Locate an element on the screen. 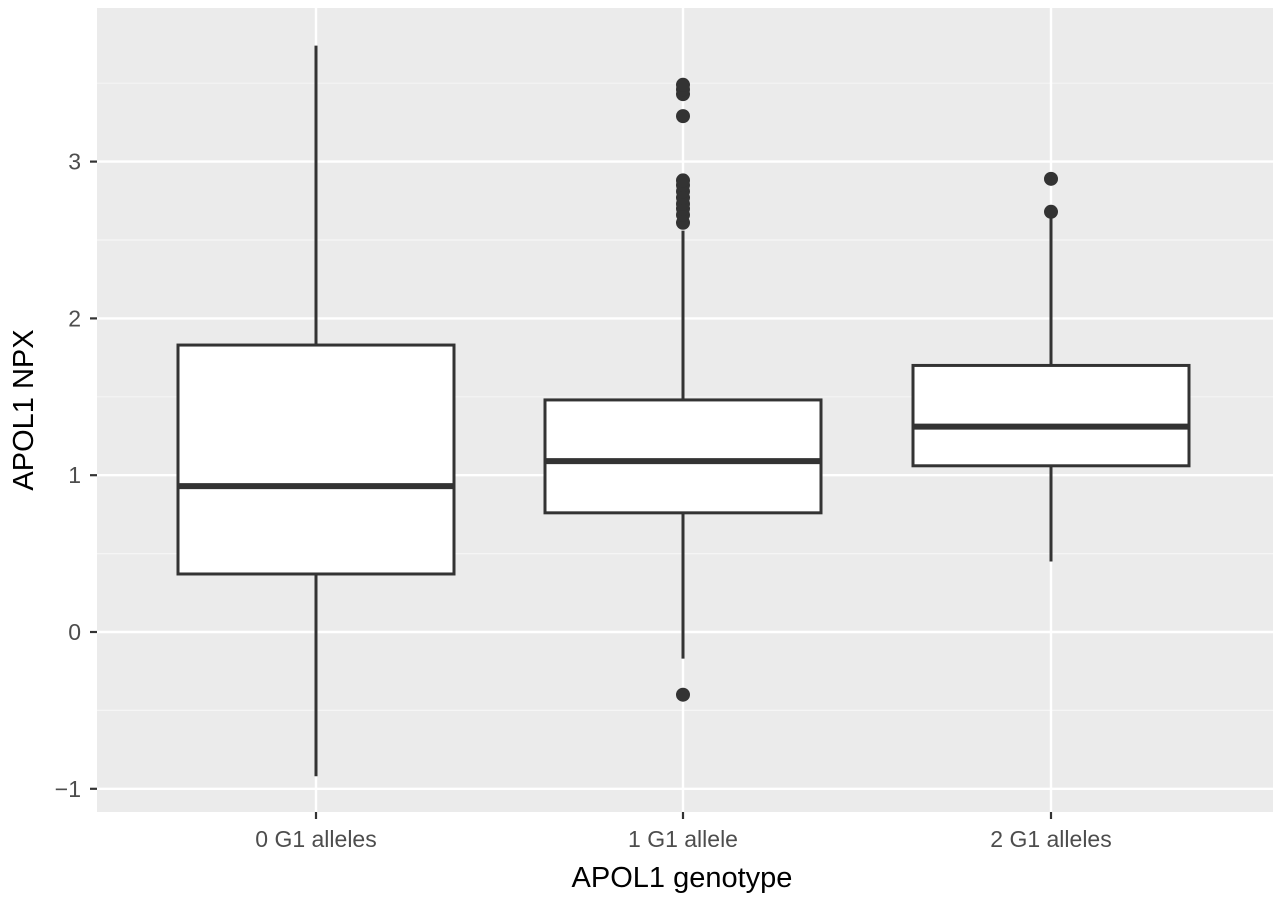 The image size is (1280, 902). y-axis-title: APOL1 NPX is located at coordinates (24, 409).